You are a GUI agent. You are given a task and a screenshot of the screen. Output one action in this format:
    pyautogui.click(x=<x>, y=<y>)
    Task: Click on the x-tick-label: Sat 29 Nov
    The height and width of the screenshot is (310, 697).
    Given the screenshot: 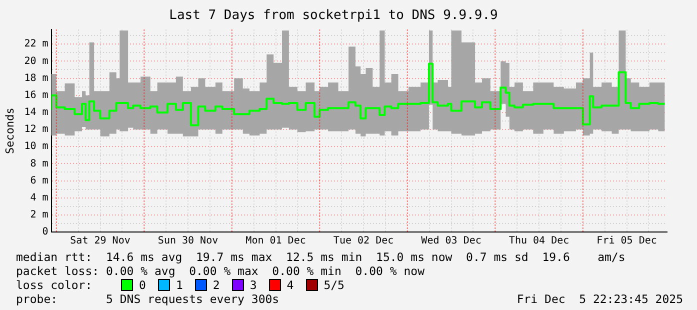 What is the action you would take?
    pyautogui.click(x=100, y=241)
    